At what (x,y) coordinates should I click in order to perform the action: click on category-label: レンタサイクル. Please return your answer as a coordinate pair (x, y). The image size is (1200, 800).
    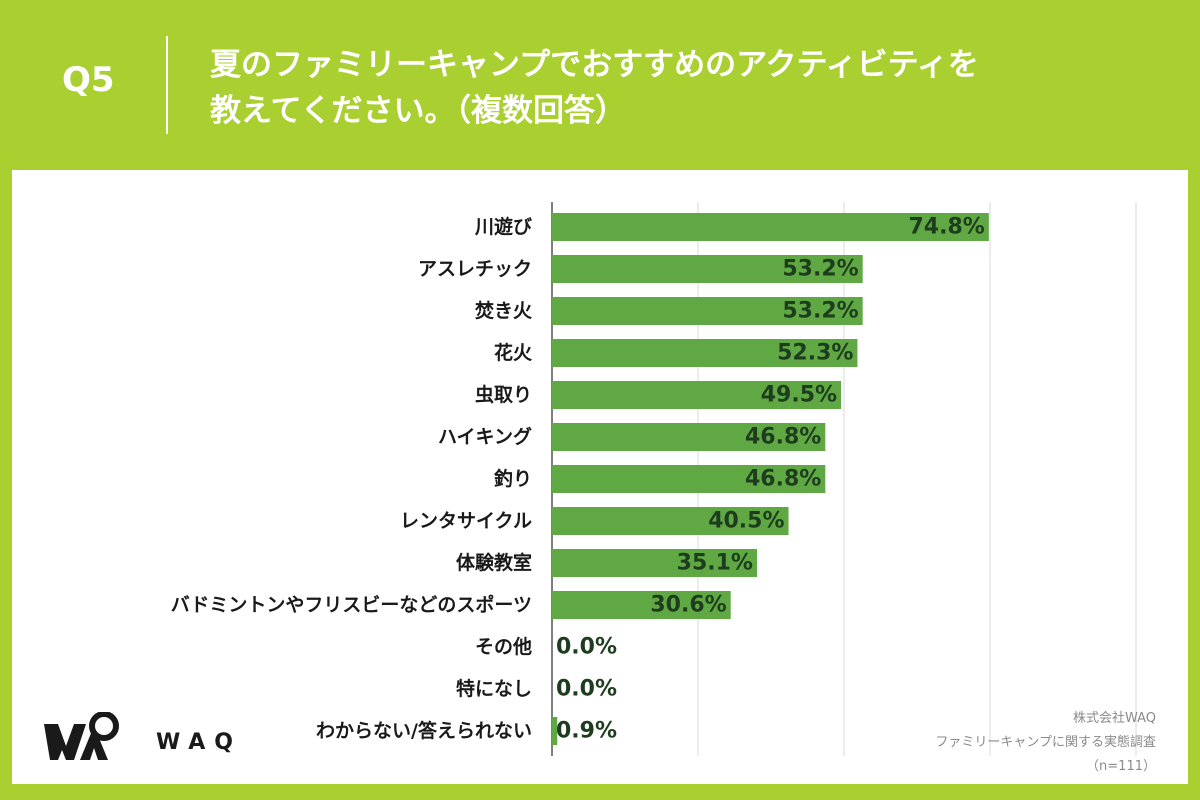
    Looking at the image, I should click on (466, 521).